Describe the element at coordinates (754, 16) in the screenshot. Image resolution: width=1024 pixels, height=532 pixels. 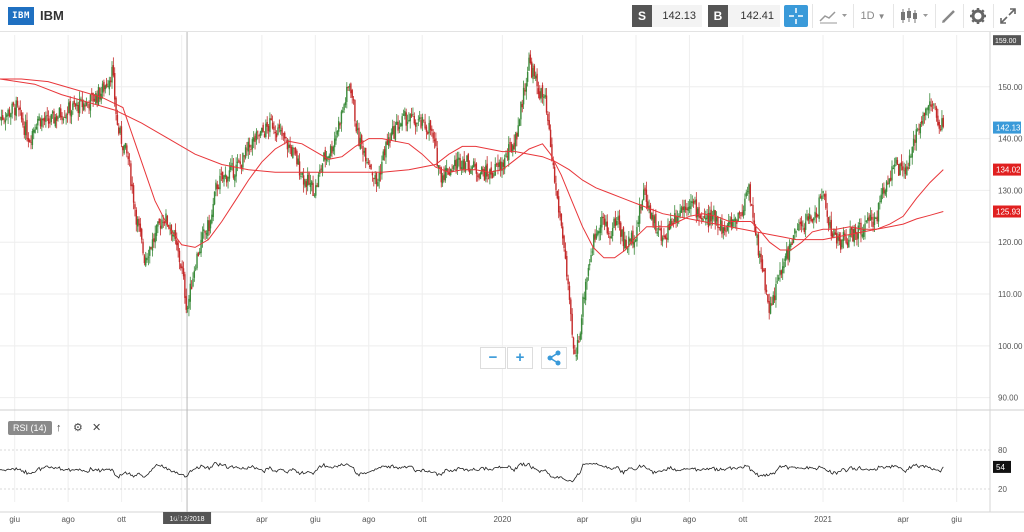
I see `buy-price: 142.41` at that location.